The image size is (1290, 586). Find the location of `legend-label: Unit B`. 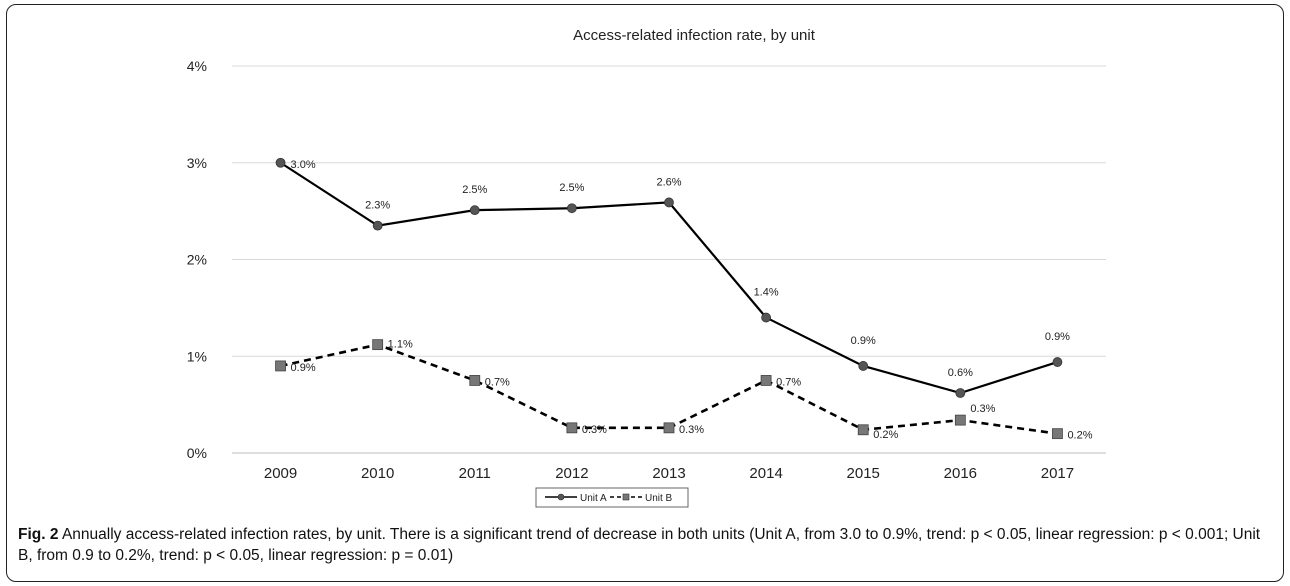

legend-label: Unit B is located at coordinates (659, 498).